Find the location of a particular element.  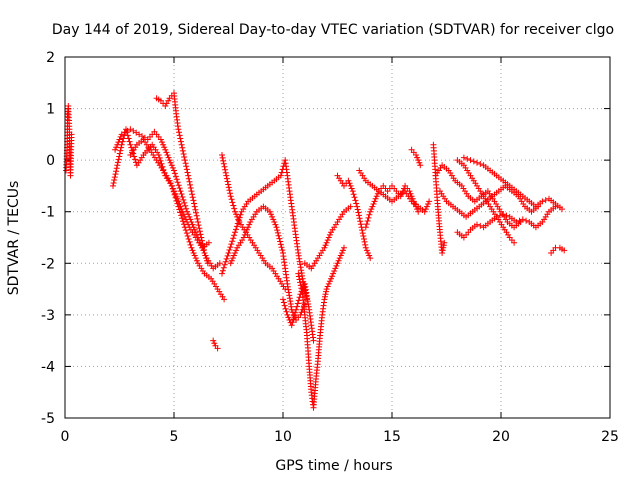

x-tick-label: 10 is located at coordinates (283, 437).